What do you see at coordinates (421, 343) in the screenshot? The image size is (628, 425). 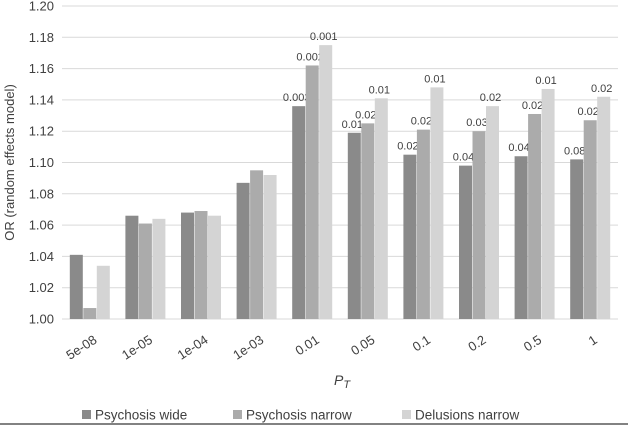 I see `x-tick-label: 0.1` at bounding box center [421, 343].